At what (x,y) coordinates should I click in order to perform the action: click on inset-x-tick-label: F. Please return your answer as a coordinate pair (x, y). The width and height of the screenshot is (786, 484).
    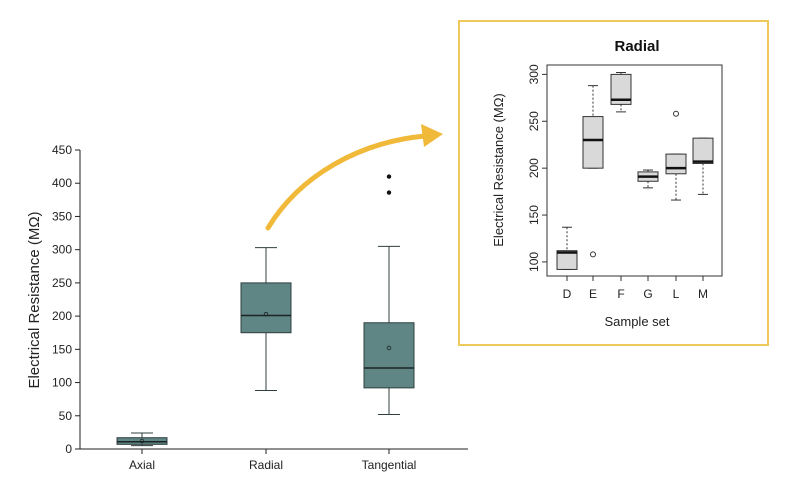
    Looking at the image, I should click on (620, 294).